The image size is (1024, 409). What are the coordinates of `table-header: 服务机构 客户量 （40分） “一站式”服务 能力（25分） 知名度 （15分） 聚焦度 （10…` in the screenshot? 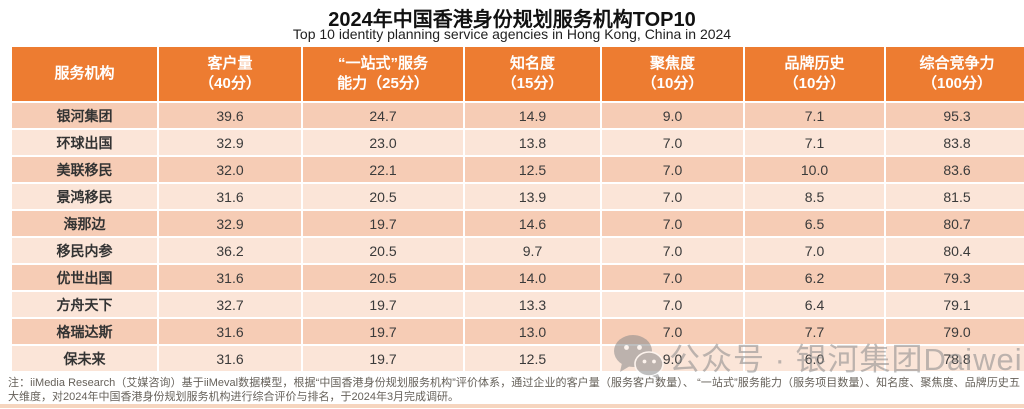 It's located at (518, 74).